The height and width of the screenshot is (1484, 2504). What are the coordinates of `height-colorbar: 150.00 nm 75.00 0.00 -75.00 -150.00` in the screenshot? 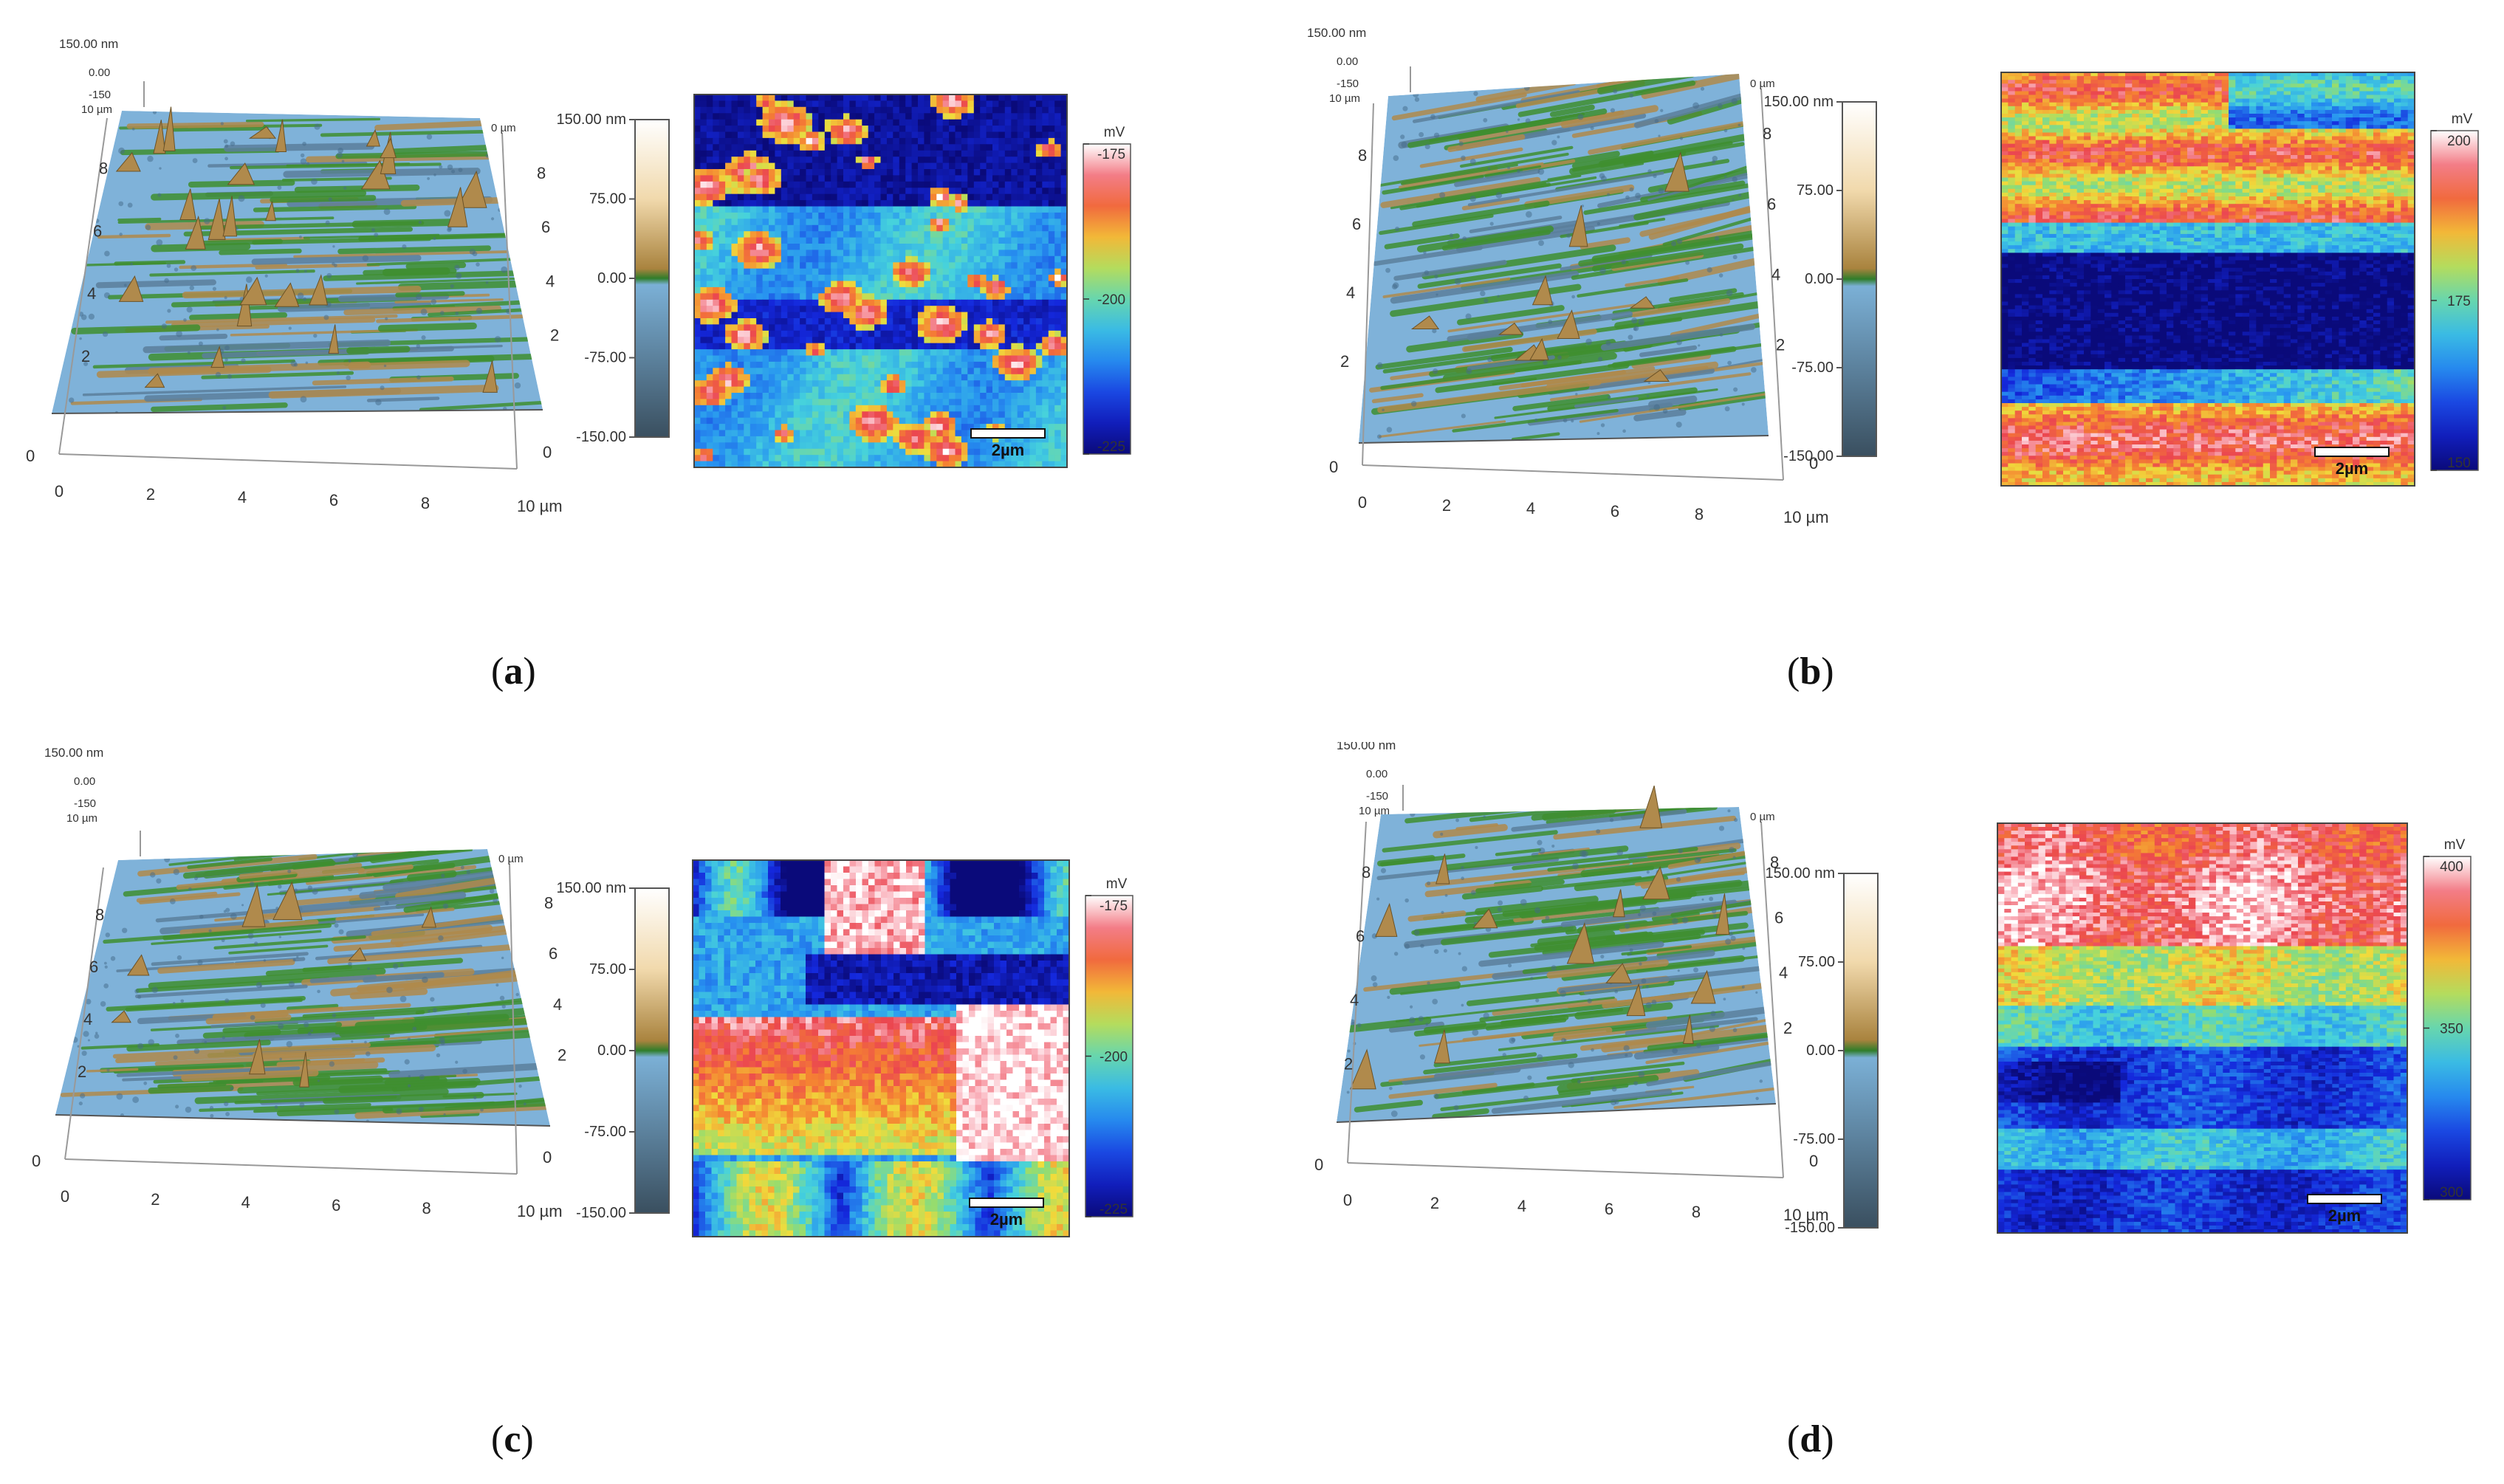 It's located at (1822, 1050).